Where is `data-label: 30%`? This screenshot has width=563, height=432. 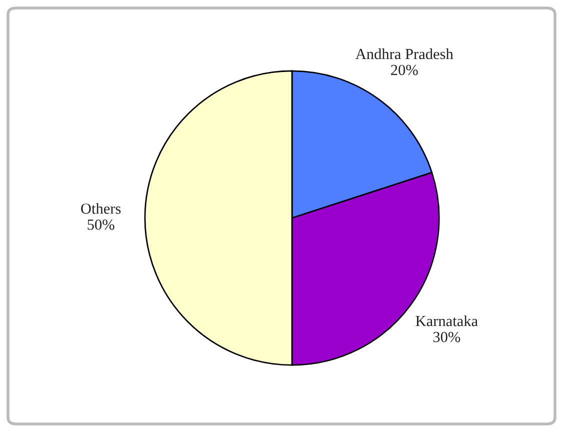 data-label: 30% is located at coordinates (446, 337).